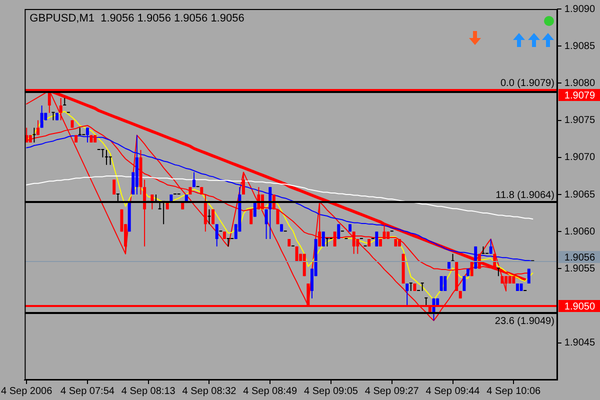  Describe the element at coordinates (580, 9) in the screenshot. I see `y-tick-label: 1.9090` at that location.